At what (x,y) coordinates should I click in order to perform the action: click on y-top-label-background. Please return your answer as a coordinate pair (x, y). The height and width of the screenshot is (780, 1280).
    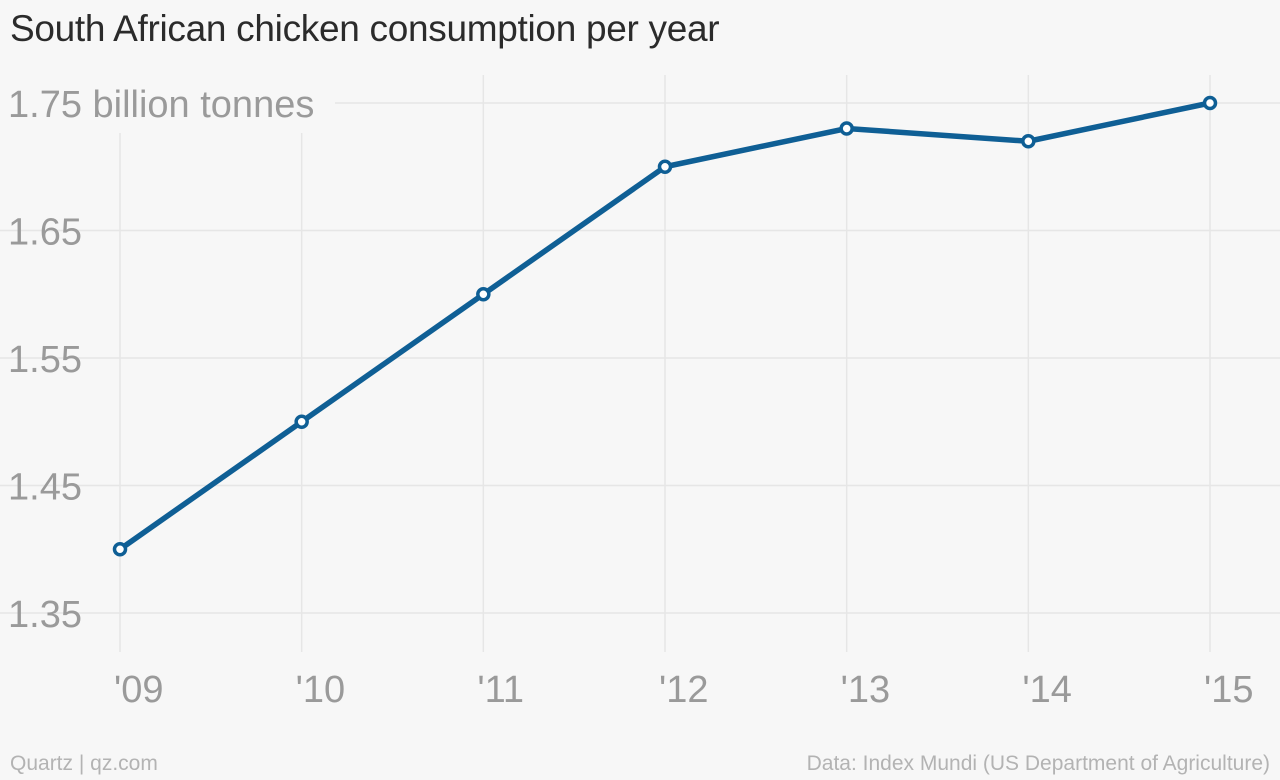
    Looking at the image, I should click on (167, 103).